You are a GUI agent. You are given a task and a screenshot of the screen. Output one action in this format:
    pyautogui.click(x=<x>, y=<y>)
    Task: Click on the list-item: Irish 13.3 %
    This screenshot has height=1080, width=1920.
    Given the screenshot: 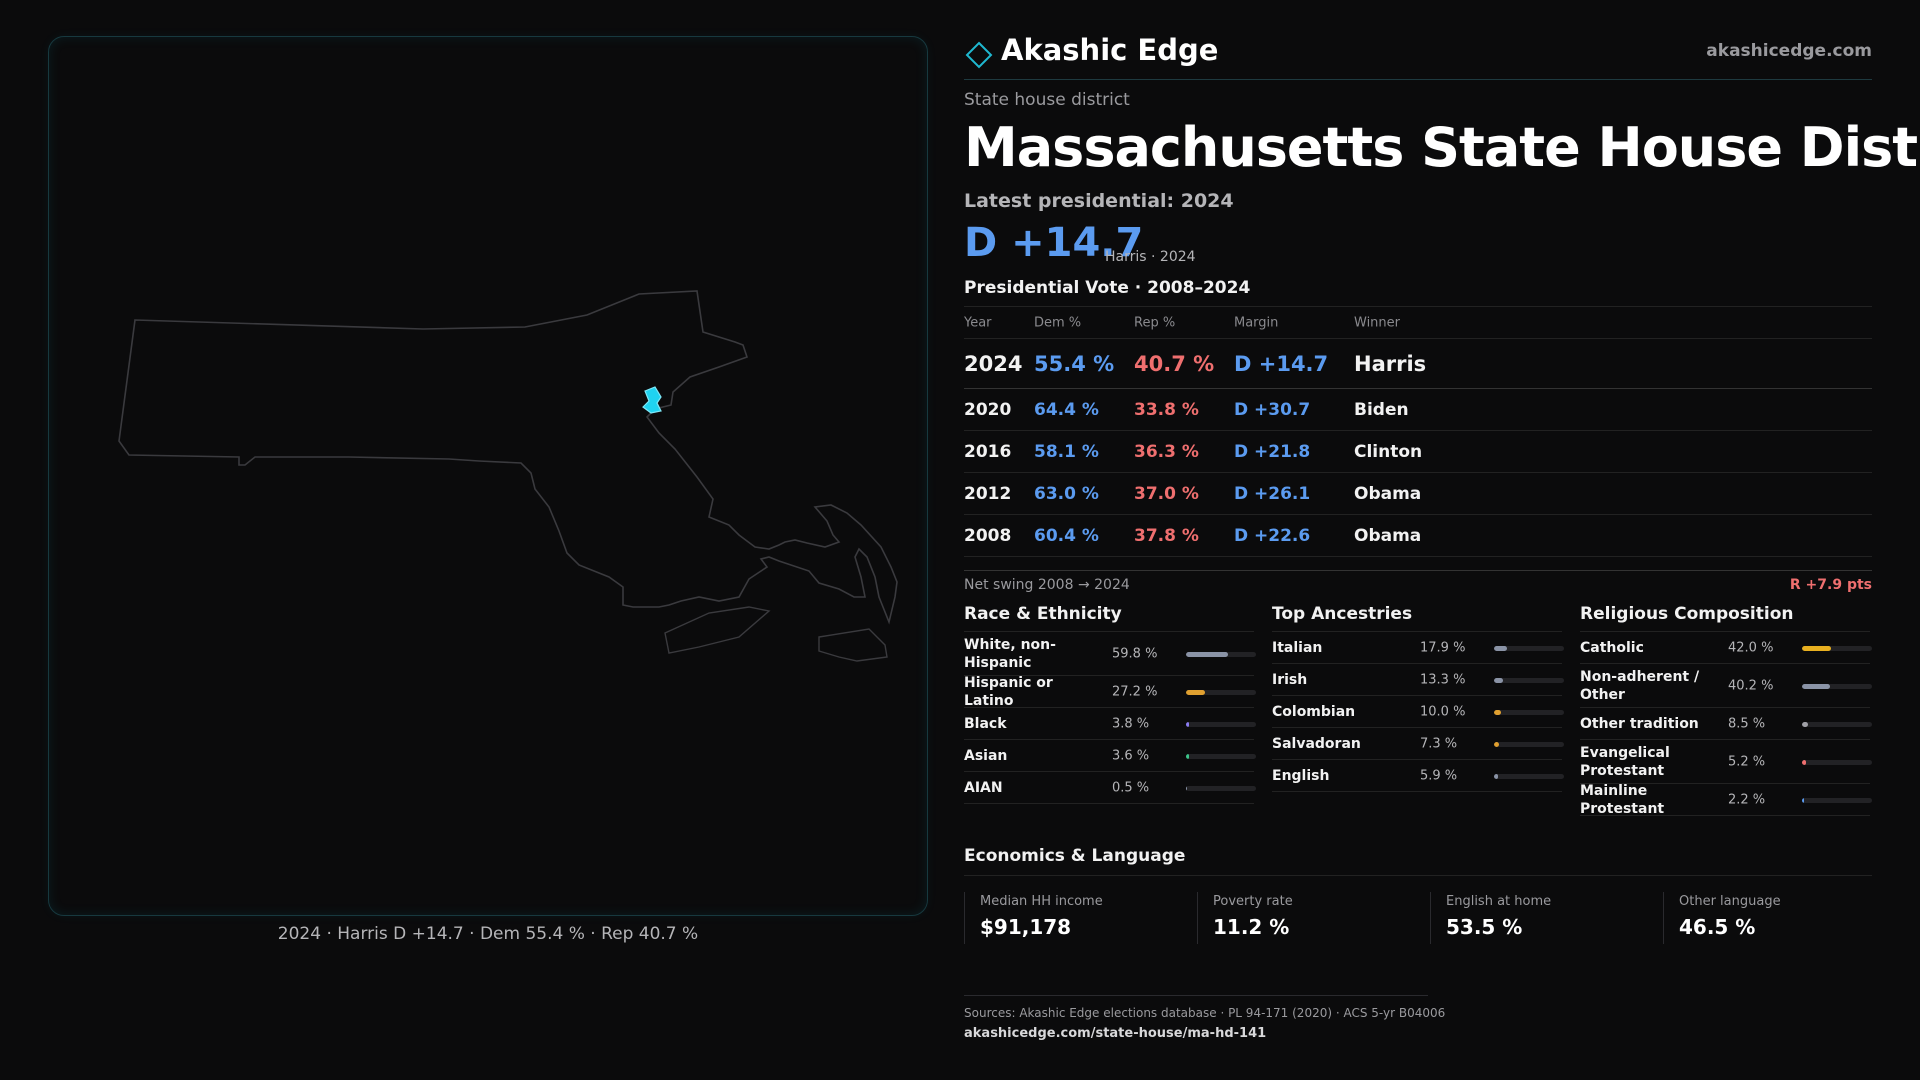 What is the action you would take?
    pyautogui.click(x=1418, y=680)
    